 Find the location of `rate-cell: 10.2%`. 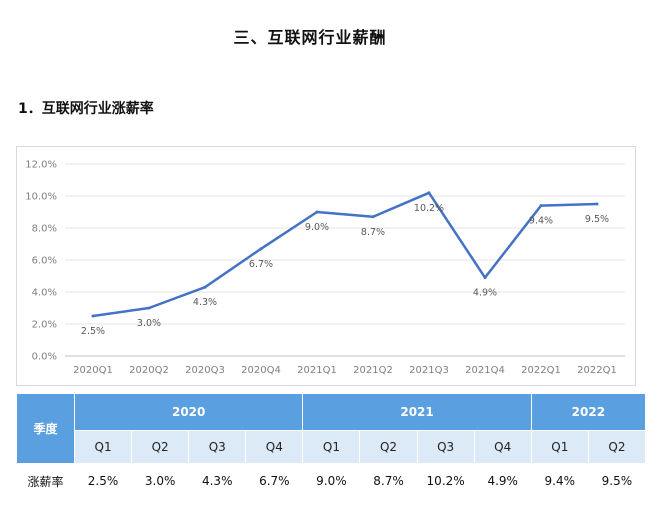

rate-cell: 10.2% is located at coordinates (445, 481).